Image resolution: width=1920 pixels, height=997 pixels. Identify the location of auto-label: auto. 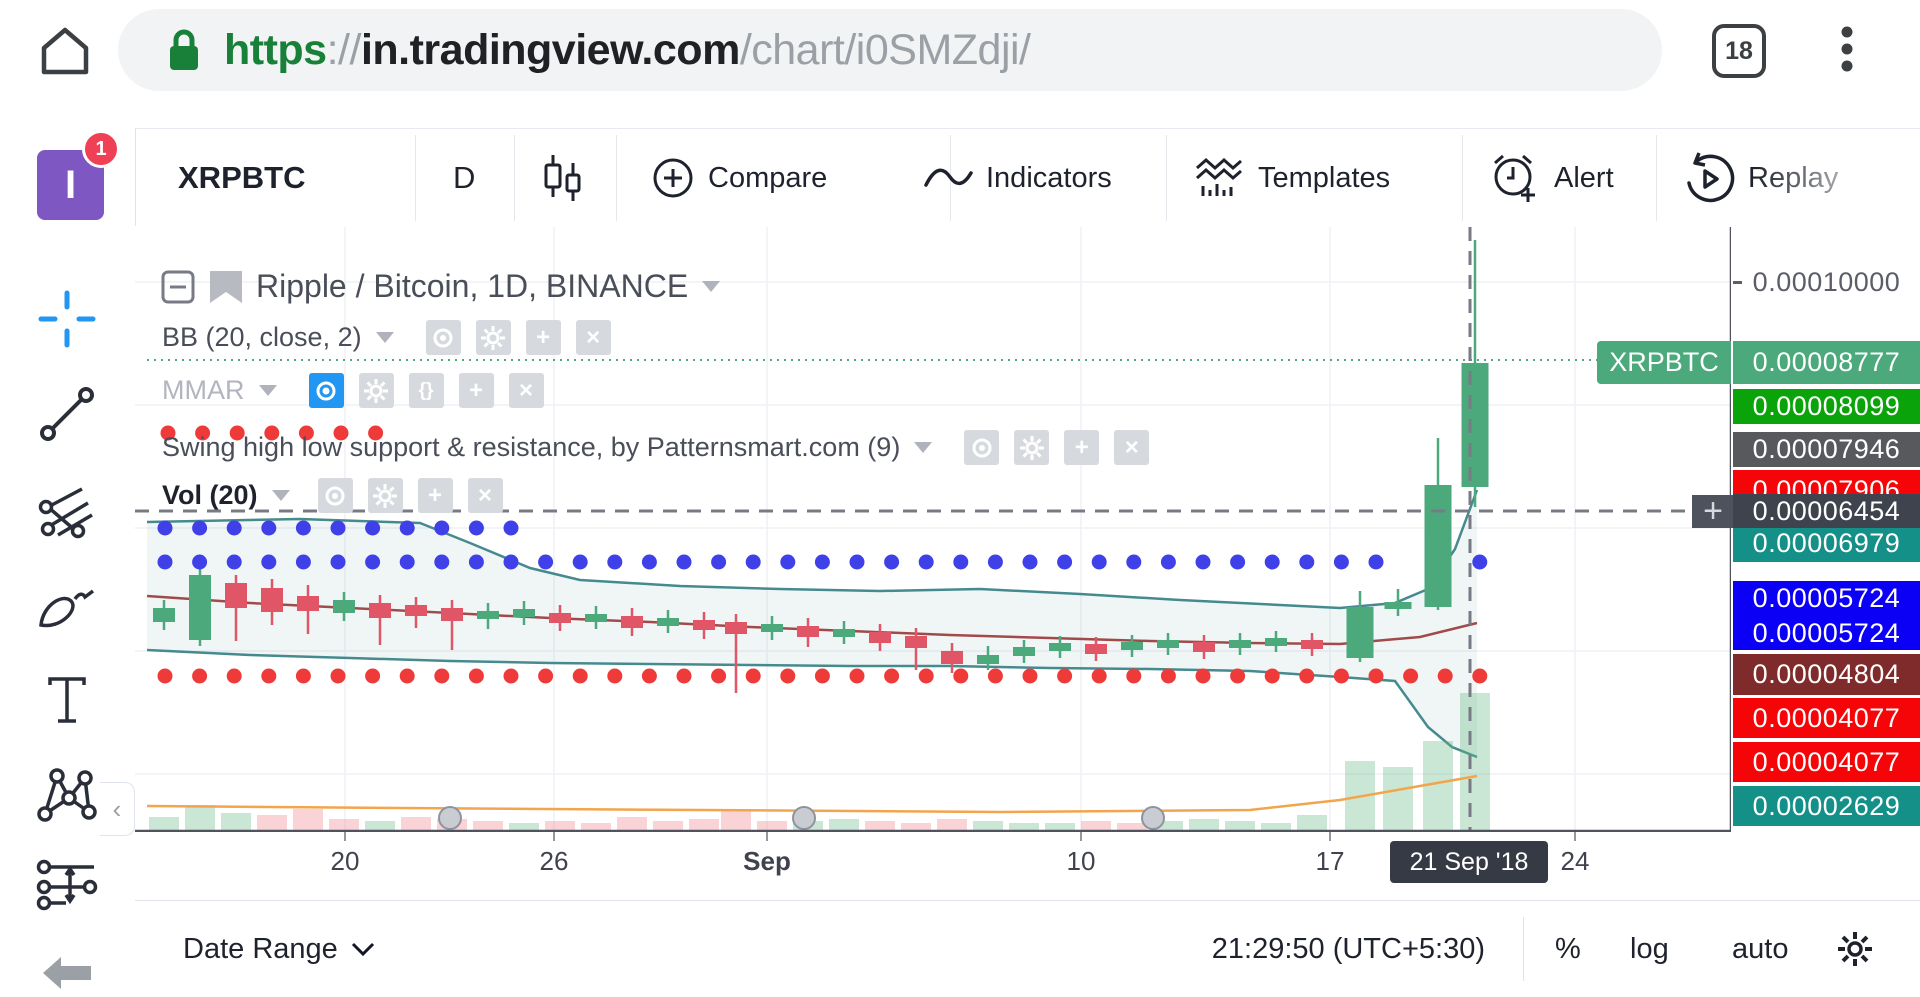
(1760, 948).